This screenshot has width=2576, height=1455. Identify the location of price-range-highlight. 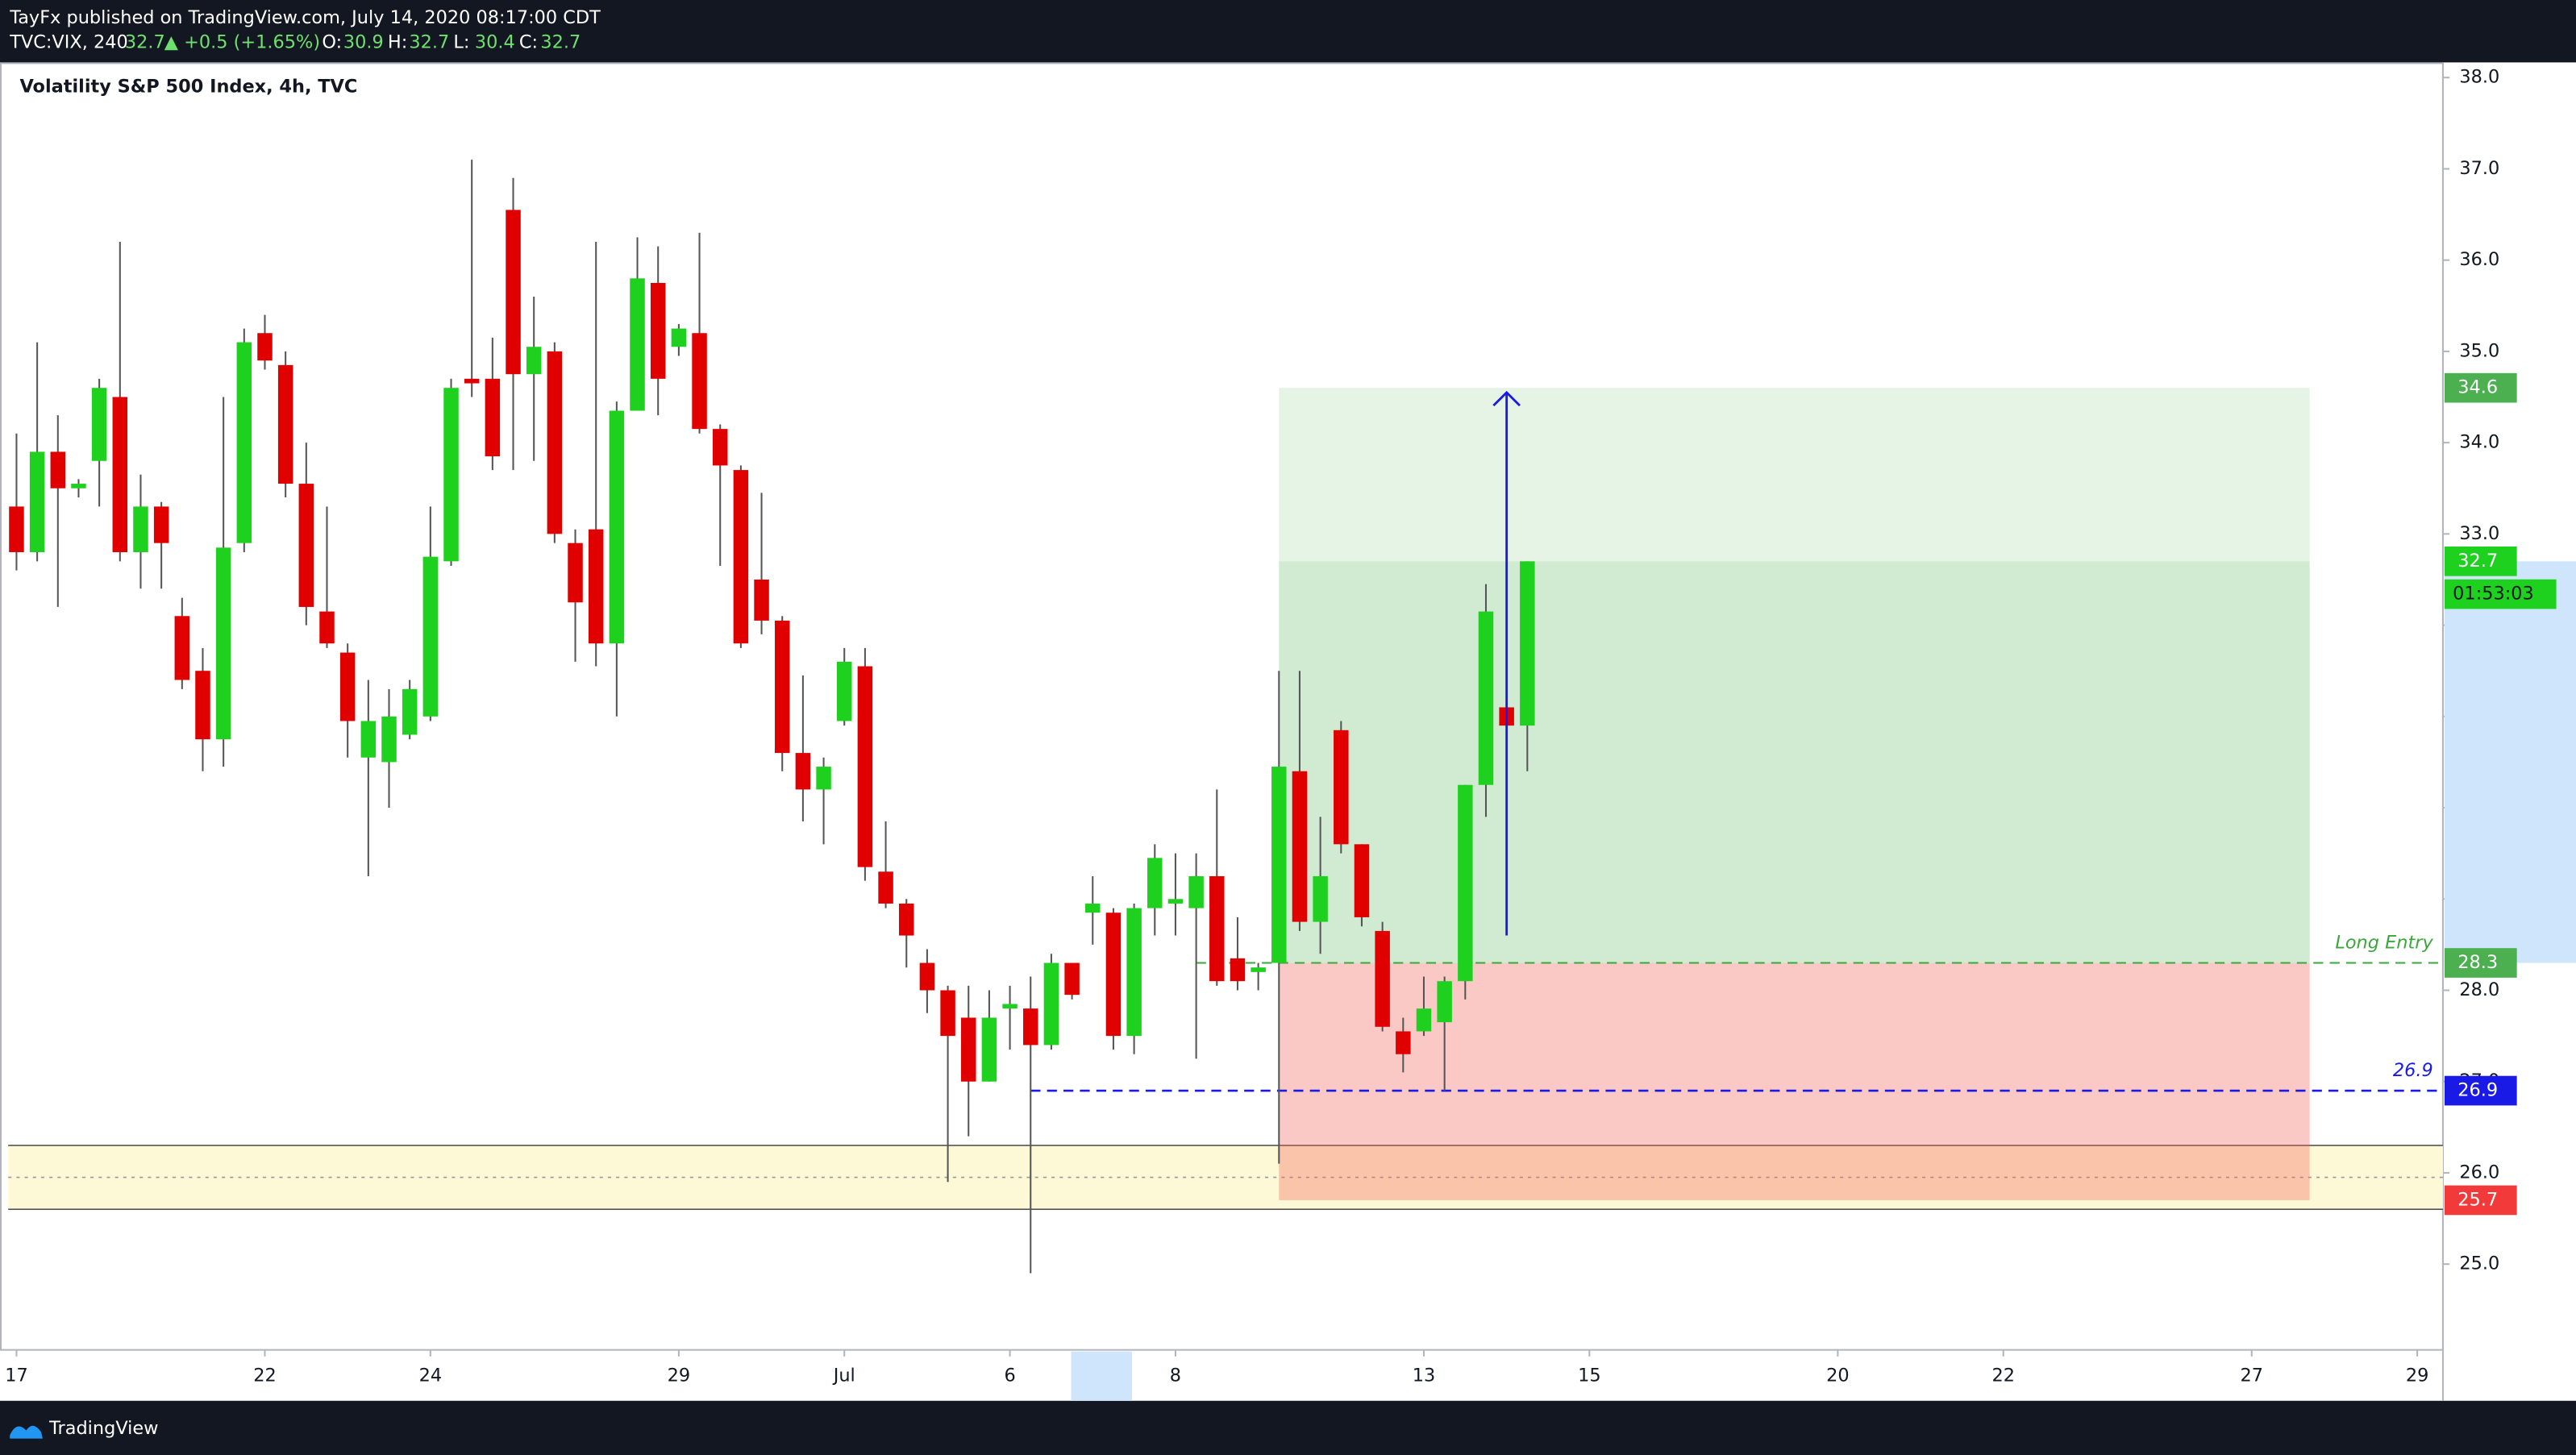
(2510, 762).